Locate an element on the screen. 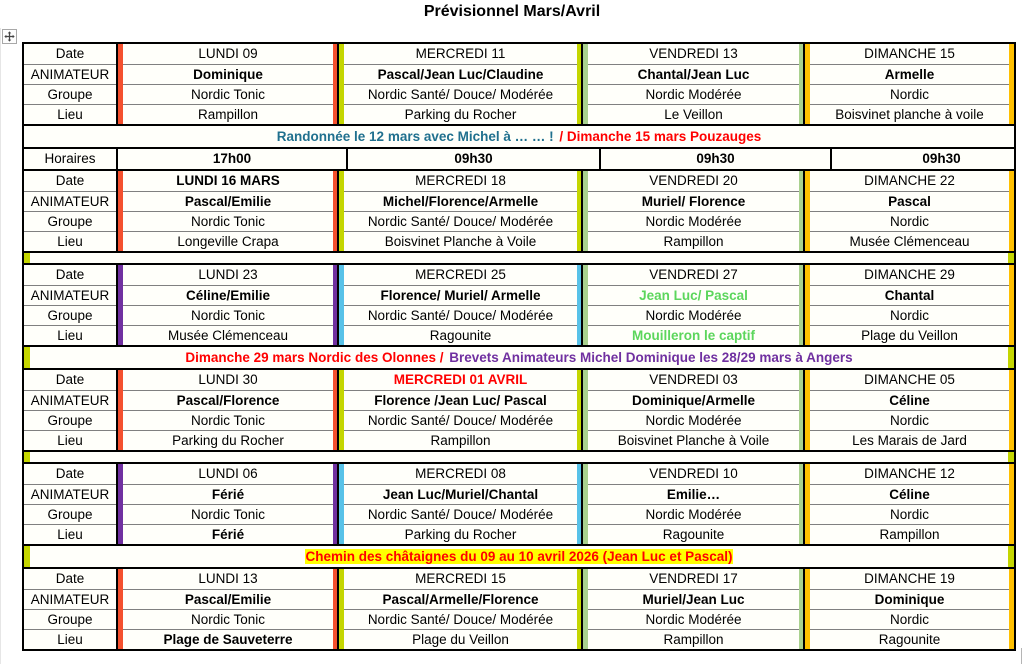 Image resolution: width=1024 pixels, height=664 pixels. lieu-cell: Les Marais de Jard is located at coordinates (909, 440).